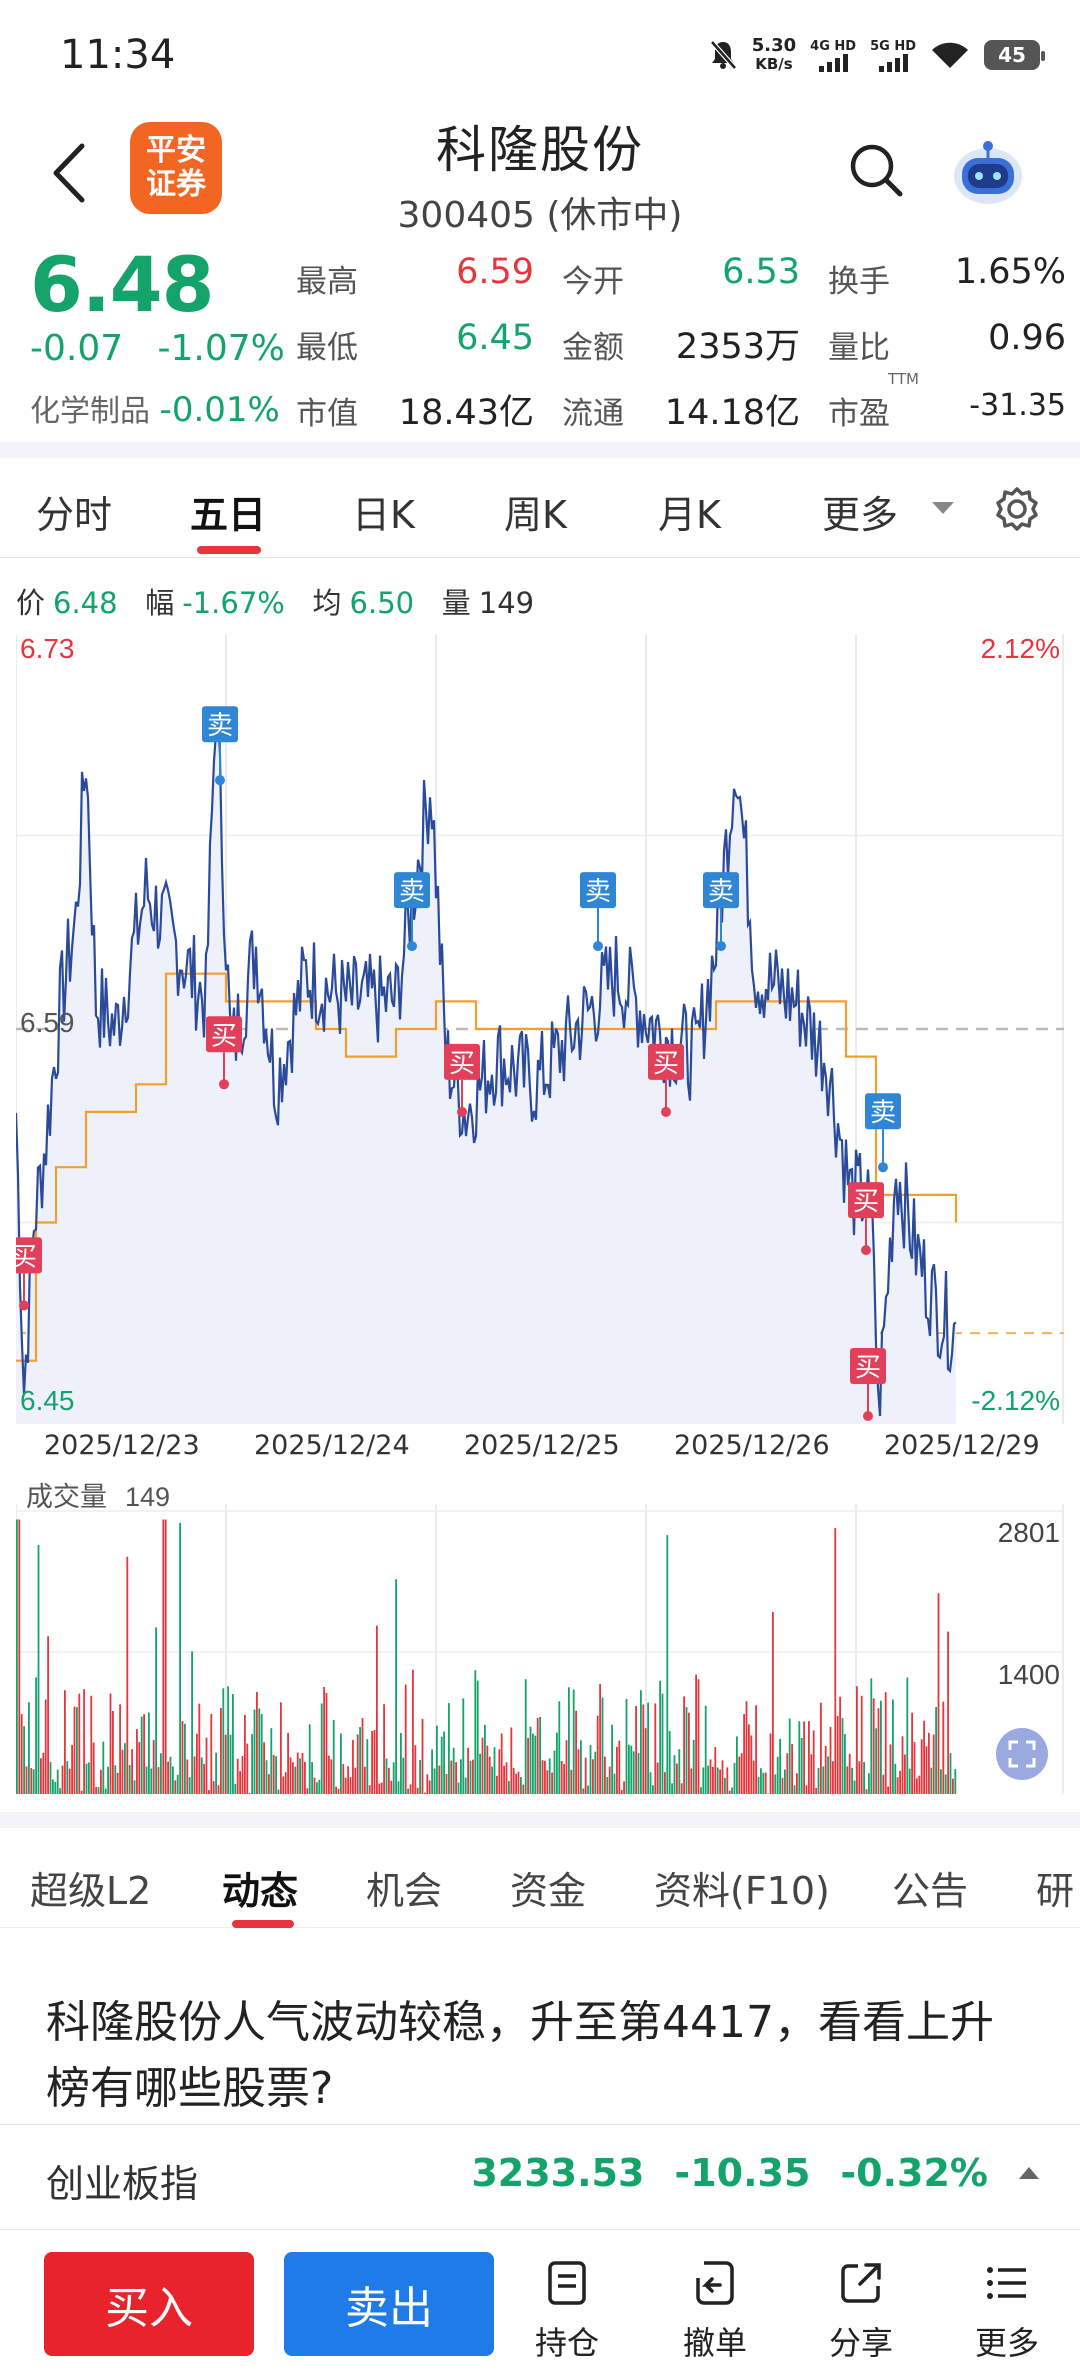 This screenshot has height=2376, width=1080. I want to click on tab-monthly-k: 月K, so click(689, 515).